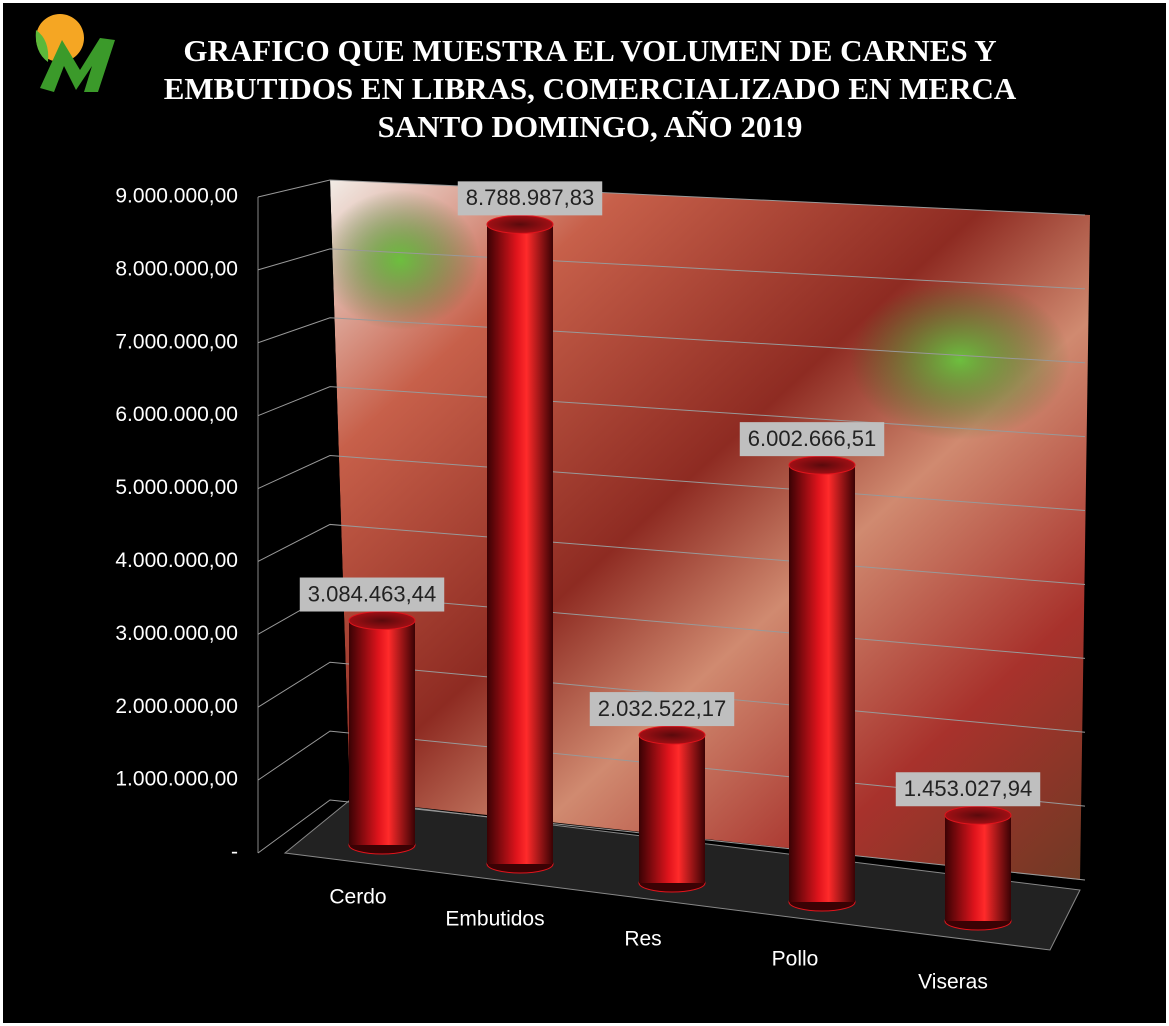  What do you see at coordinates (176, 779) in the screenshot?
I see `y-tick-label: 1.000.000,00` at bounding box center [176, 779].